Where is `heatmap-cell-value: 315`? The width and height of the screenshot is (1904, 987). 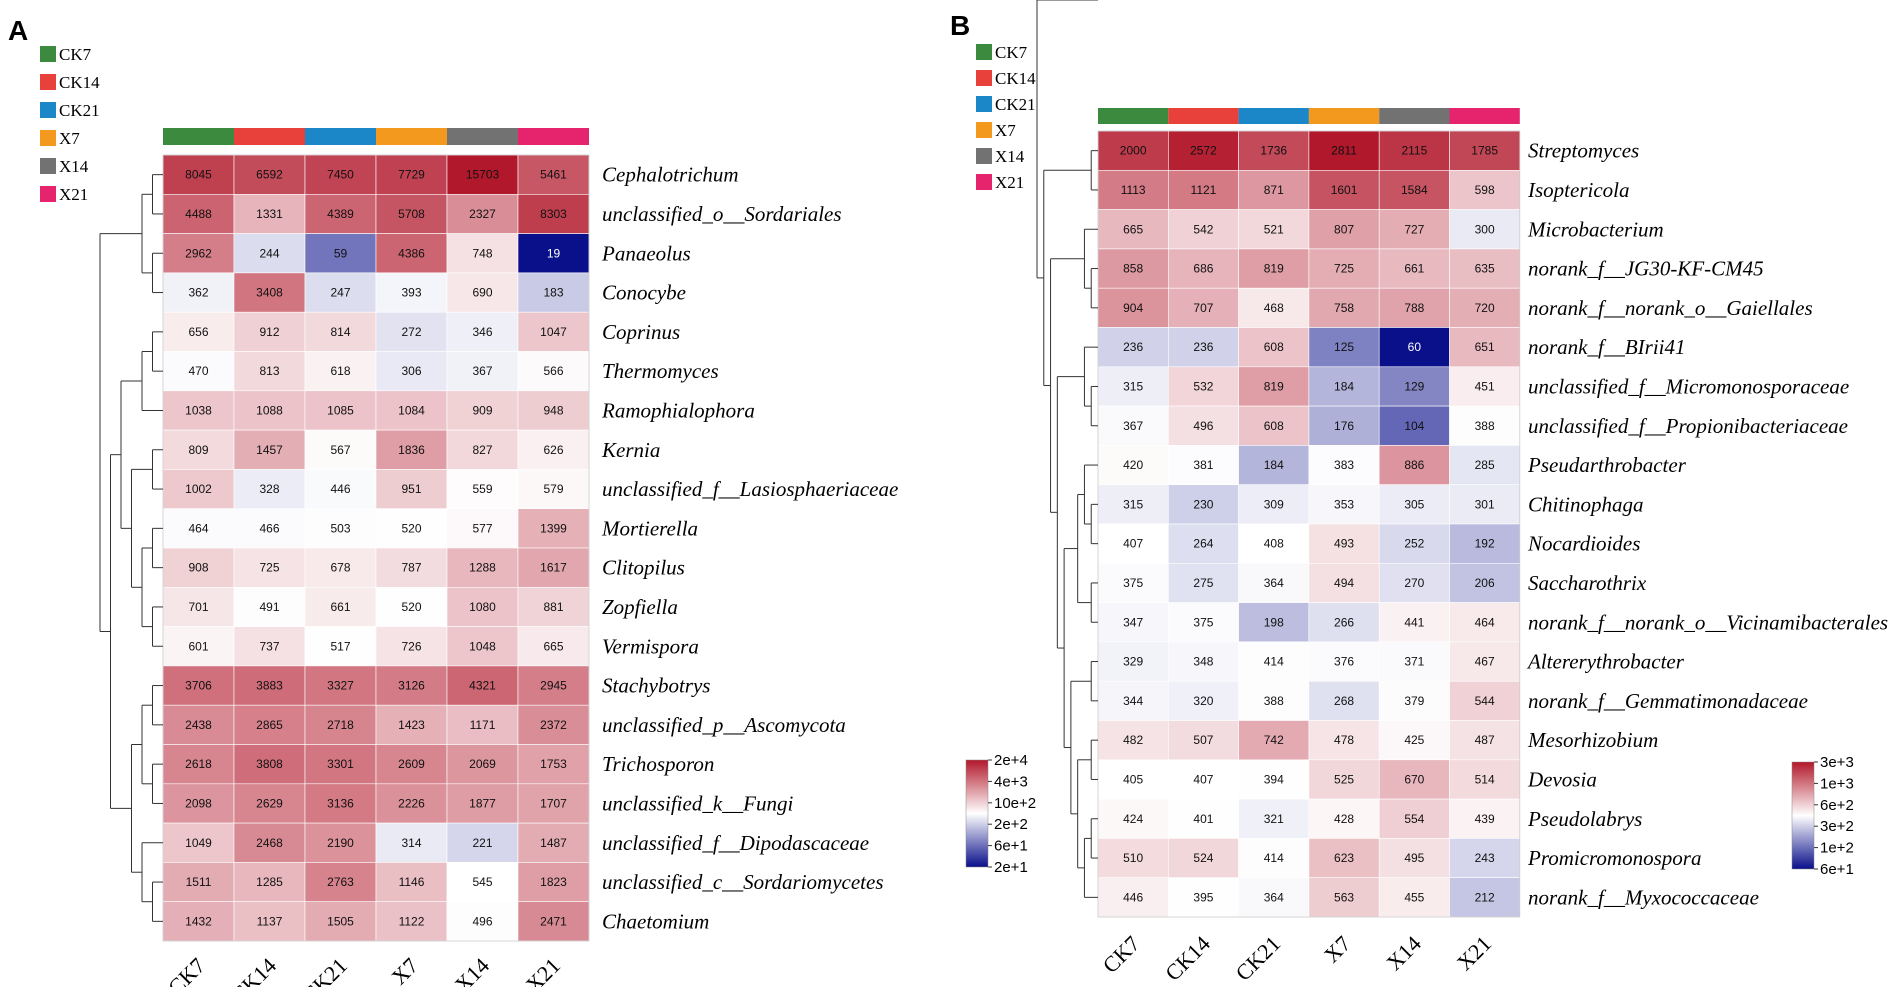 heatmap-cell-value: 315 is located at coordinates (1133, 386).